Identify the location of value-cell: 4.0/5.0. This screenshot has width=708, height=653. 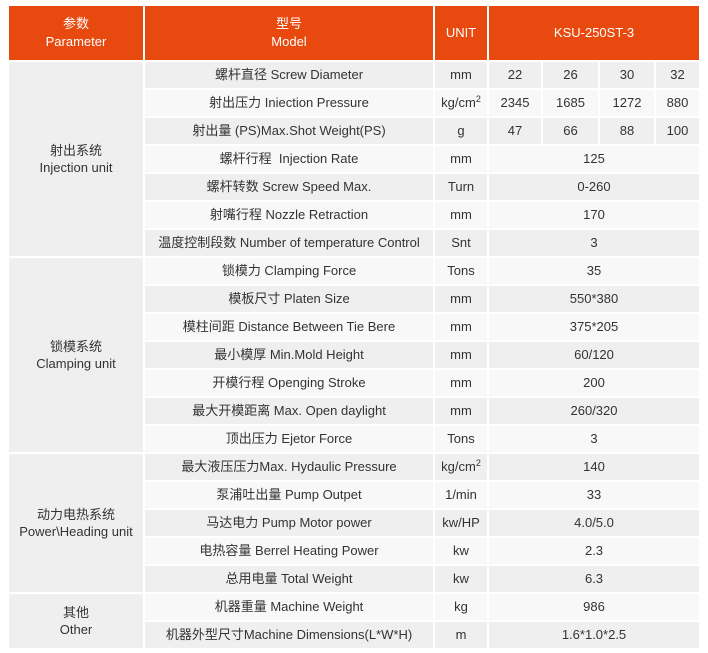
(594, 523).